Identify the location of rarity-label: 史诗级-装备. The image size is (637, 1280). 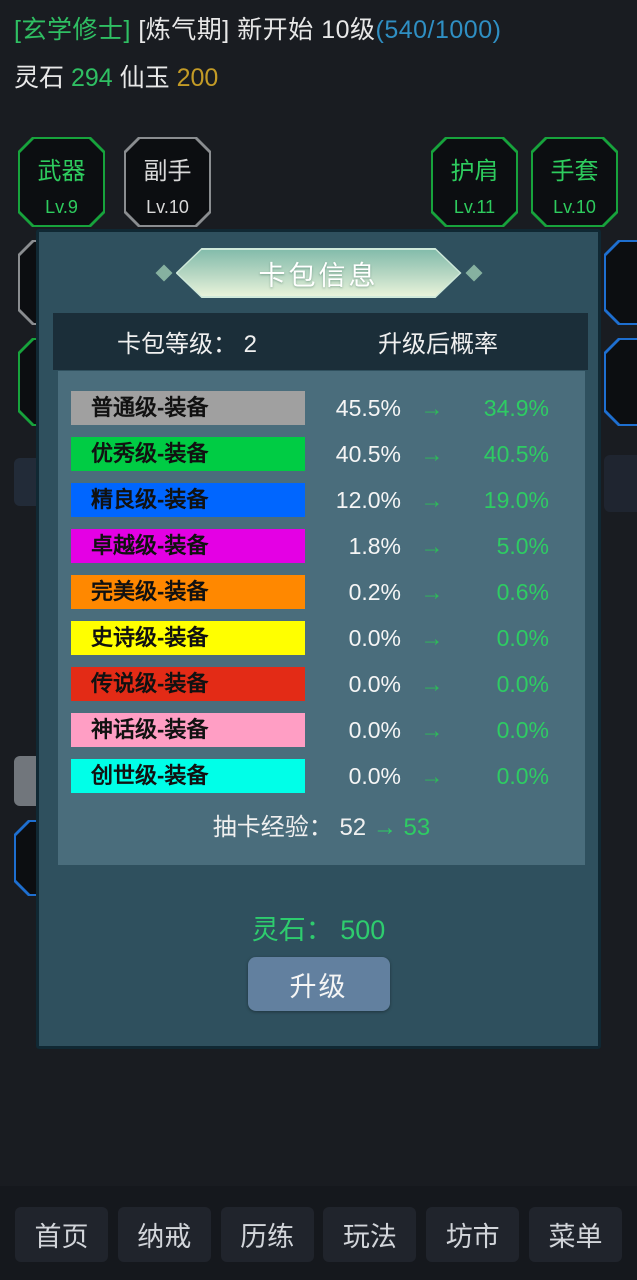
(188, 638).